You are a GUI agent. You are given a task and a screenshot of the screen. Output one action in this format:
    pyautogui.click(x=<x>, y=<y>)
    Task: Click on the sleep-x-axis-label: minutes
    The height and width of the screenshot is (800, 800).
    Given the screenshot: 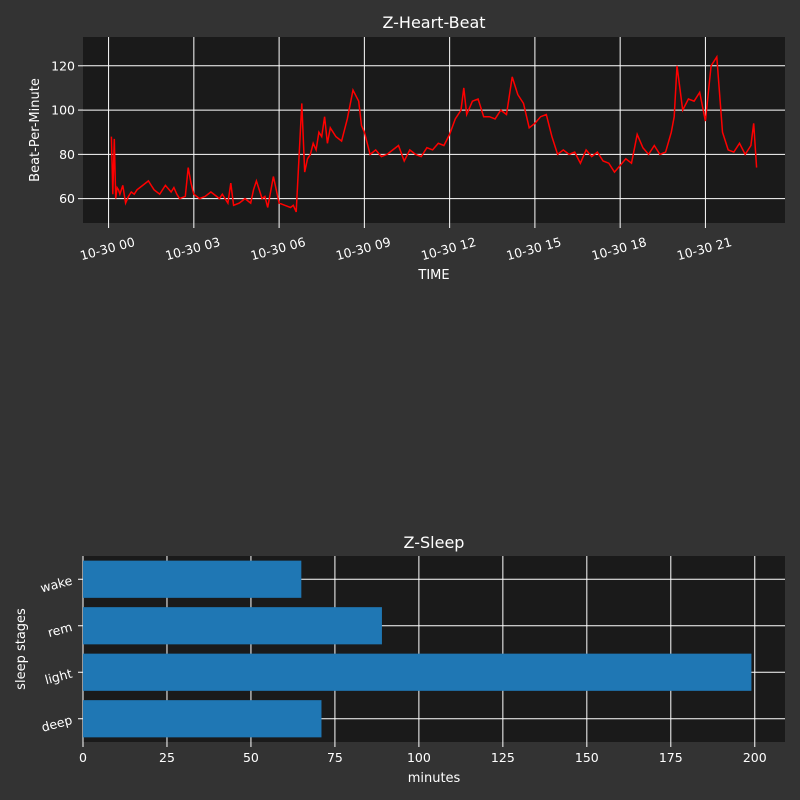 What is the action you would take?
    pyautogui.click(x=434, y=778)
    